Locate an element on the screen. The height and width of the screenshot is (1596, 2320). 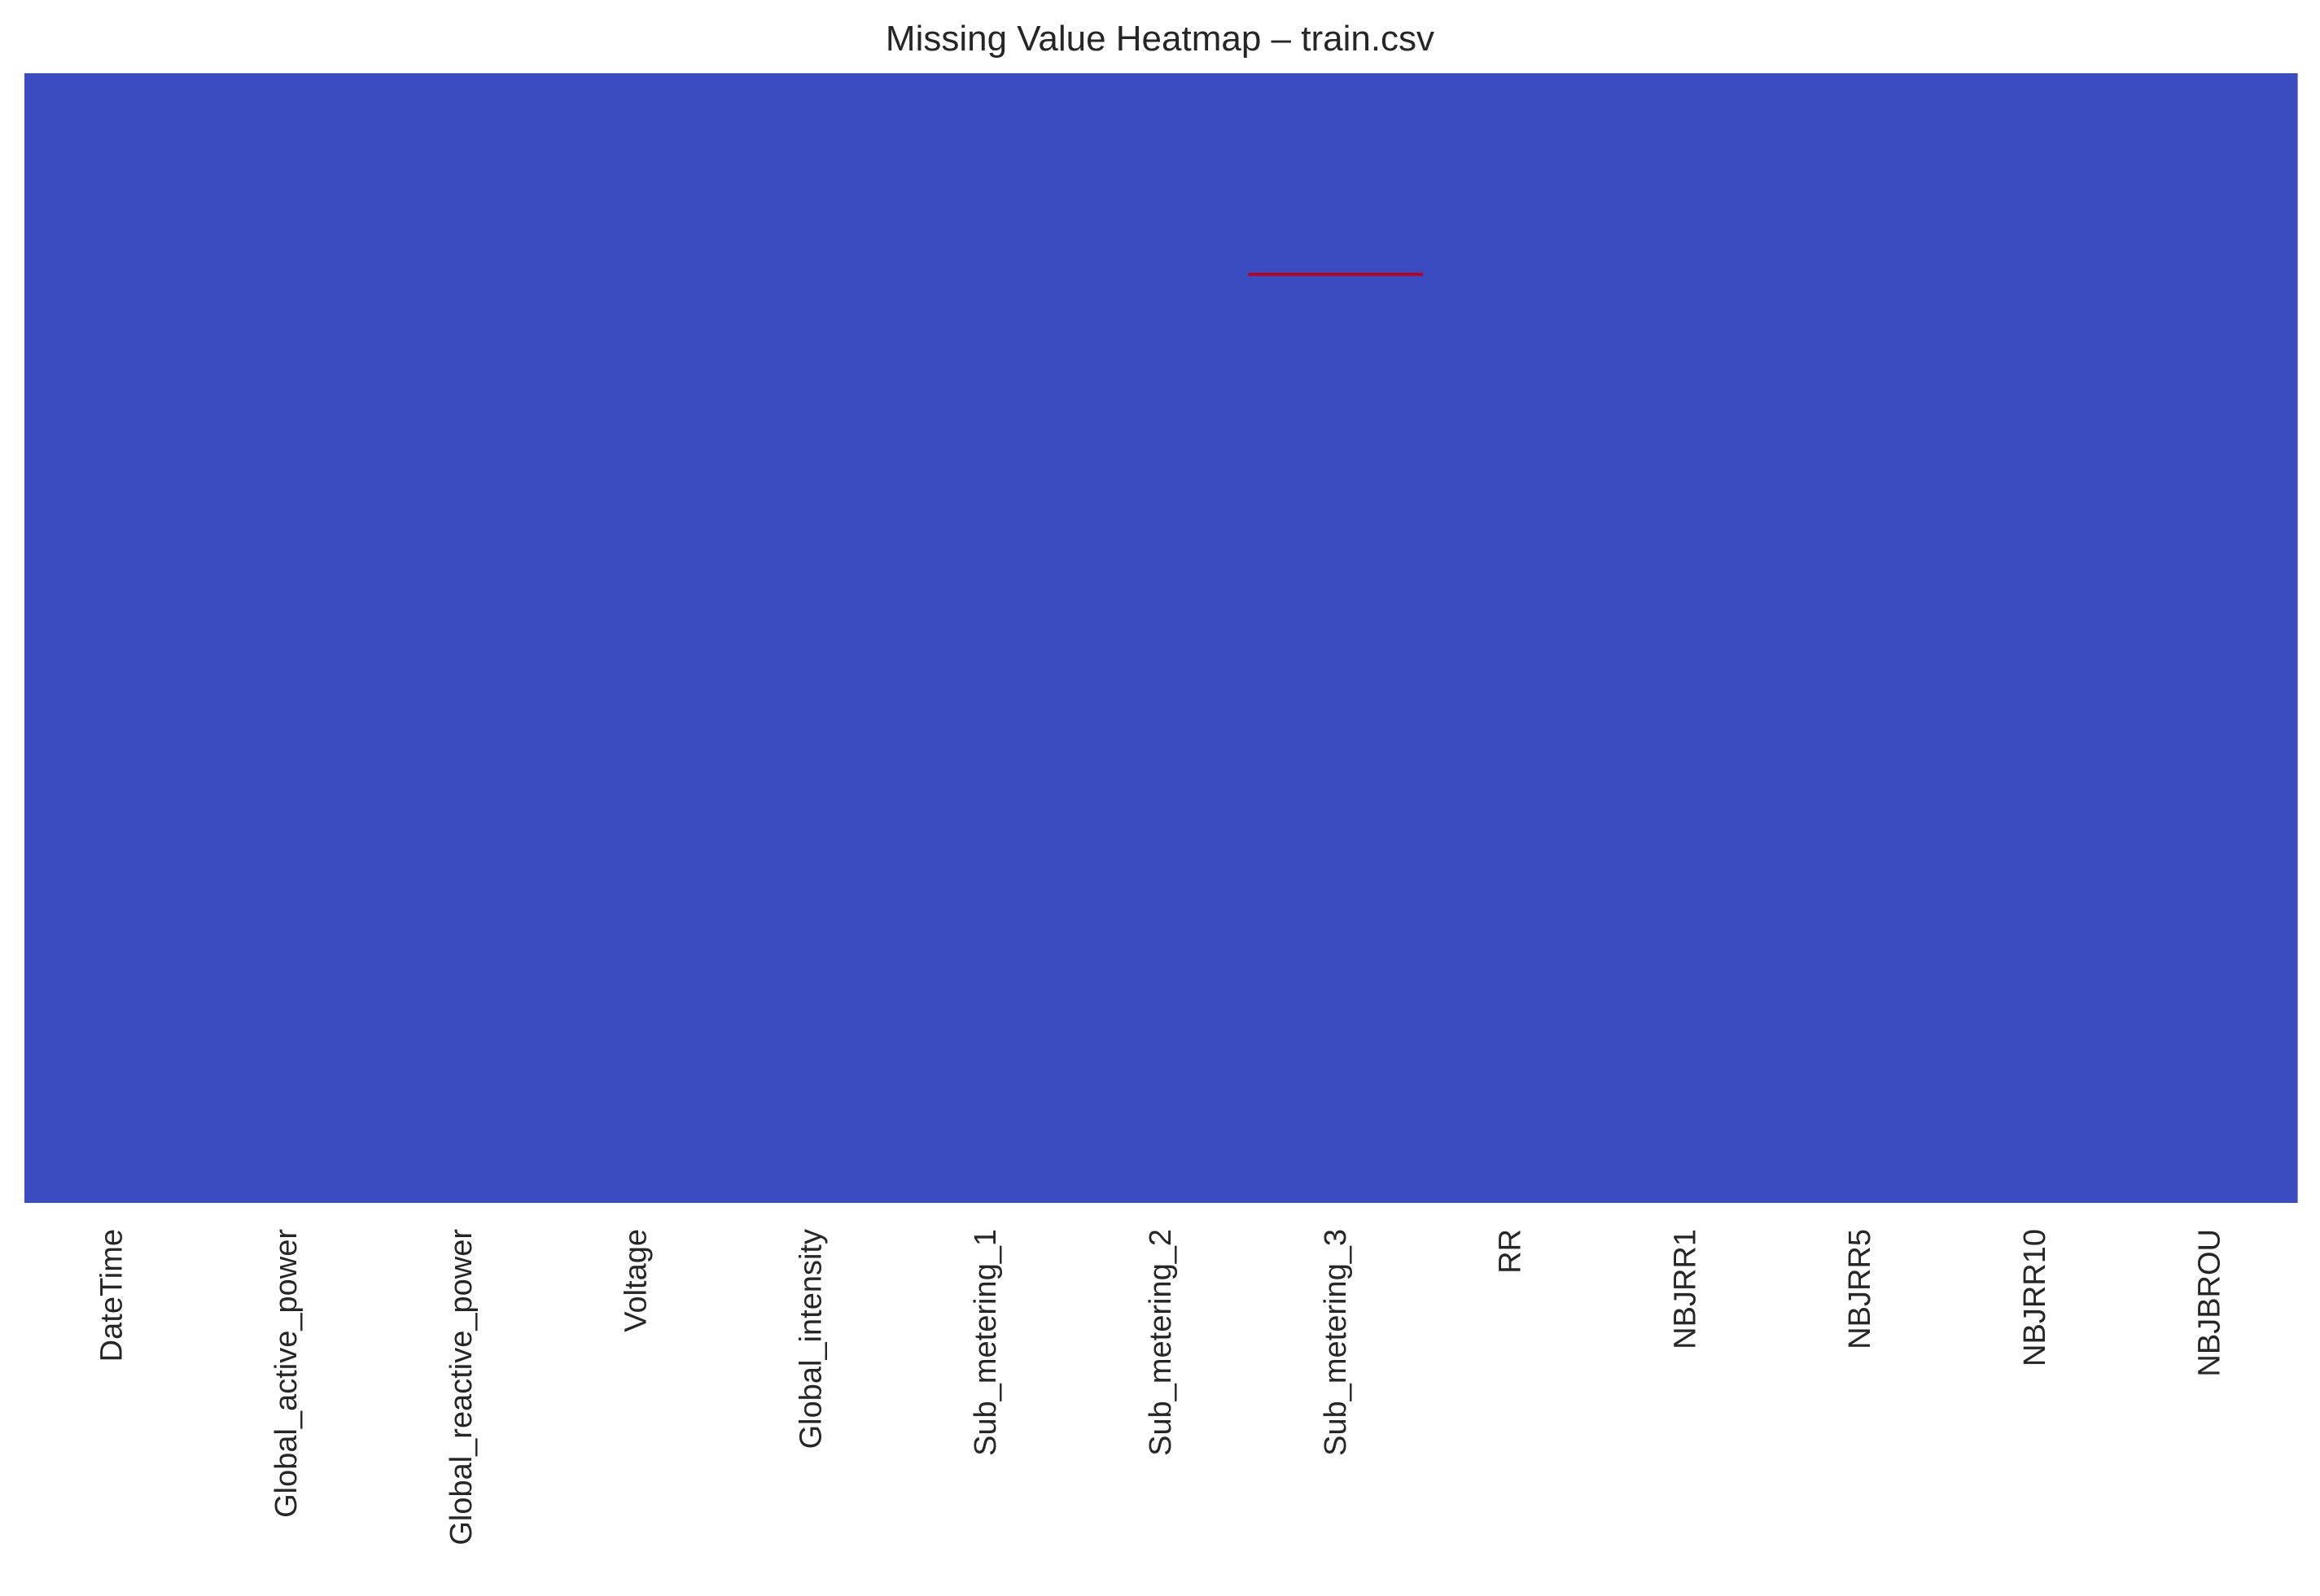
x-tick-label: Sub_metering_1 is located at coordinates (986, 1342).